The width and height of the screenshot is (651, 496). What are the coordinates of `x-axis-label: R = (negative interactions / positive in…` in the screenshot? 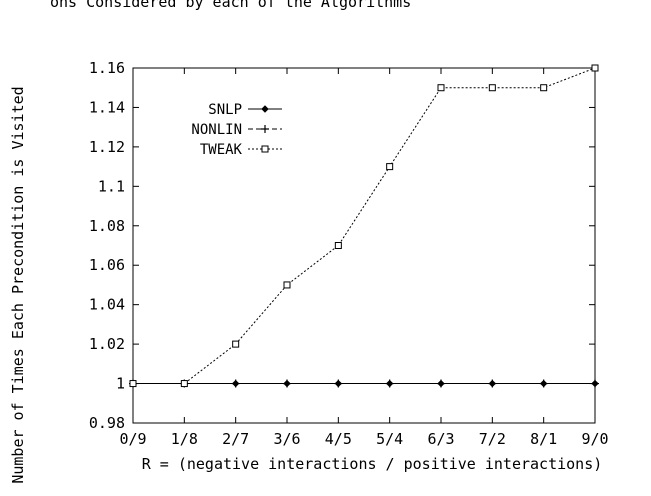 It's located at (372, 464).